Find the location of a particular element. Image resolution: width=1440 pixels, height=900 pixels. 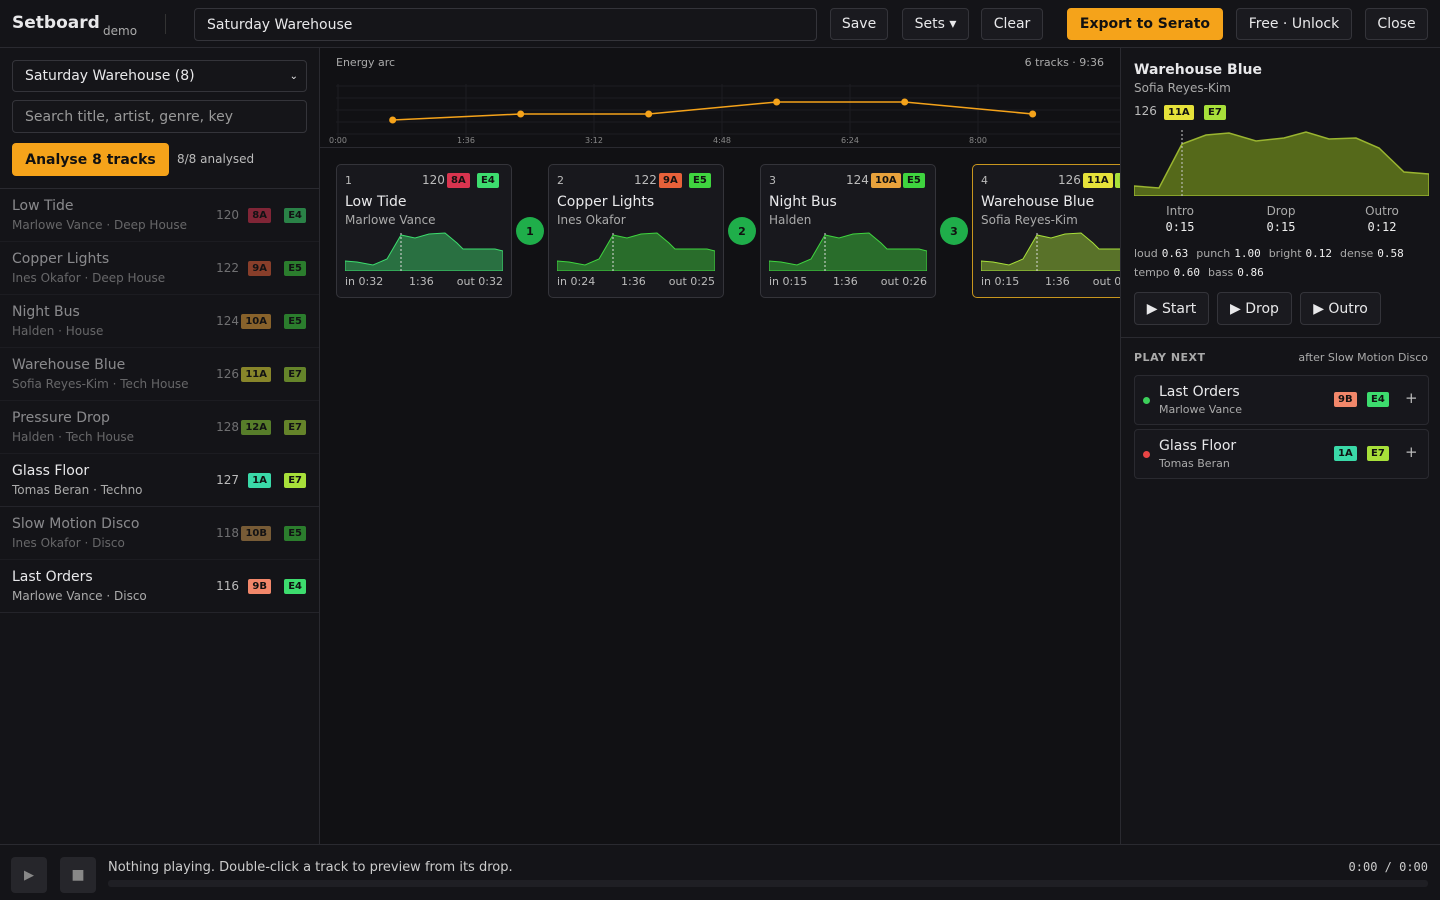

status-dot is located at coordinates (1146, 454).